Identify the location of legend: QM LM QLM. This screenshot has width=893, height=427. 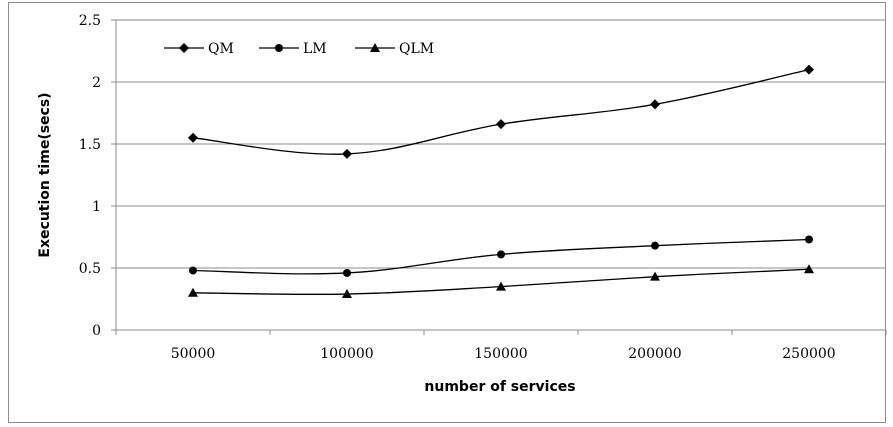
(299, 49).